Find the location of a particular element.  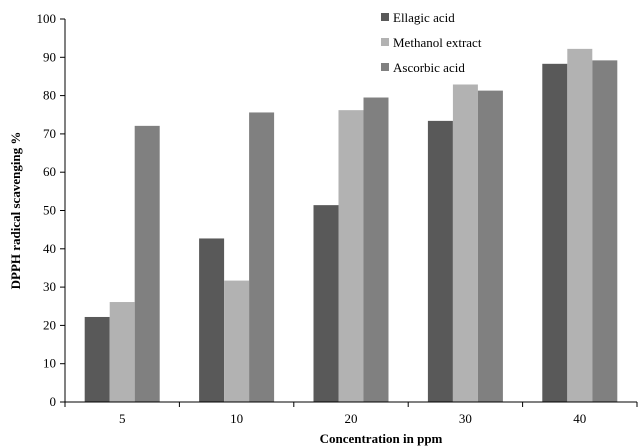

legend-label: Ascorbic acid is located at coordinates (429, 67).